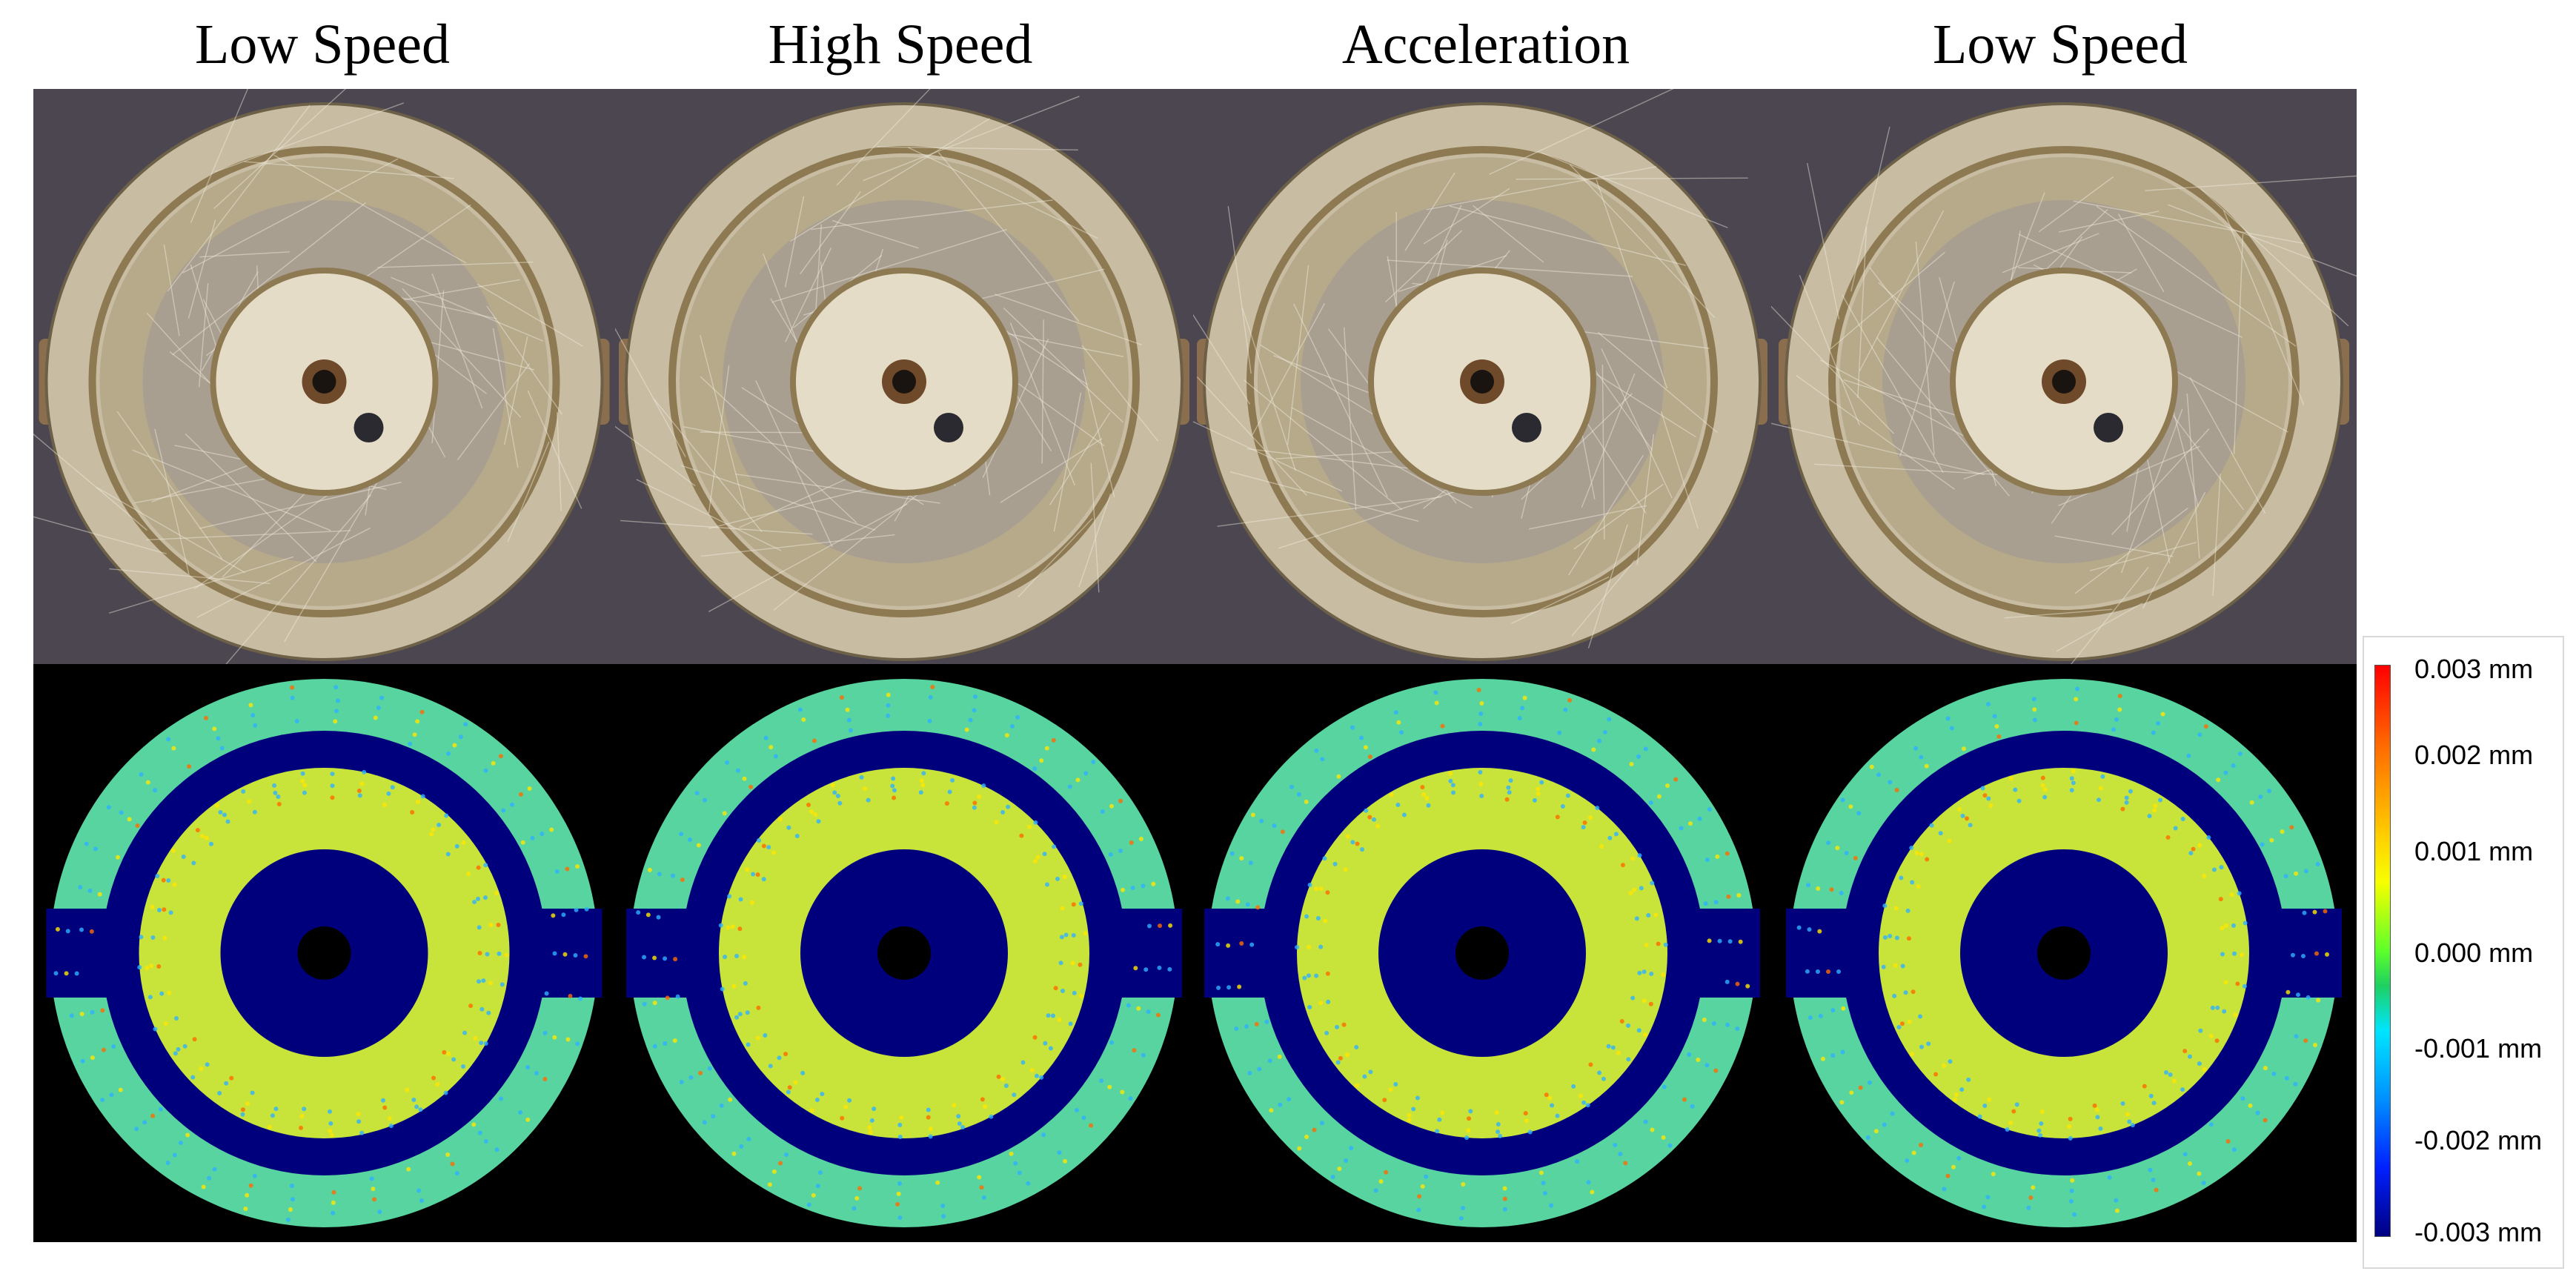  Describe the element at coordinates (322, 44) in the screenshot. I see `column-title-1: Low Speed` at that location.